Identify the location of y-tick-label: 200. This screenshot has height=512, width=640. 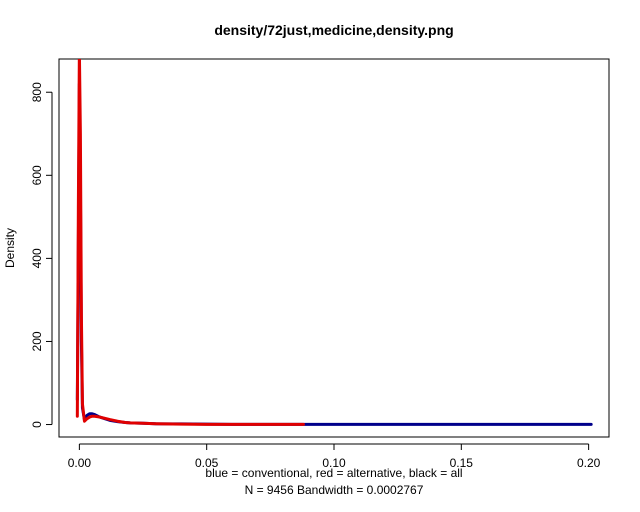
(37, 341).